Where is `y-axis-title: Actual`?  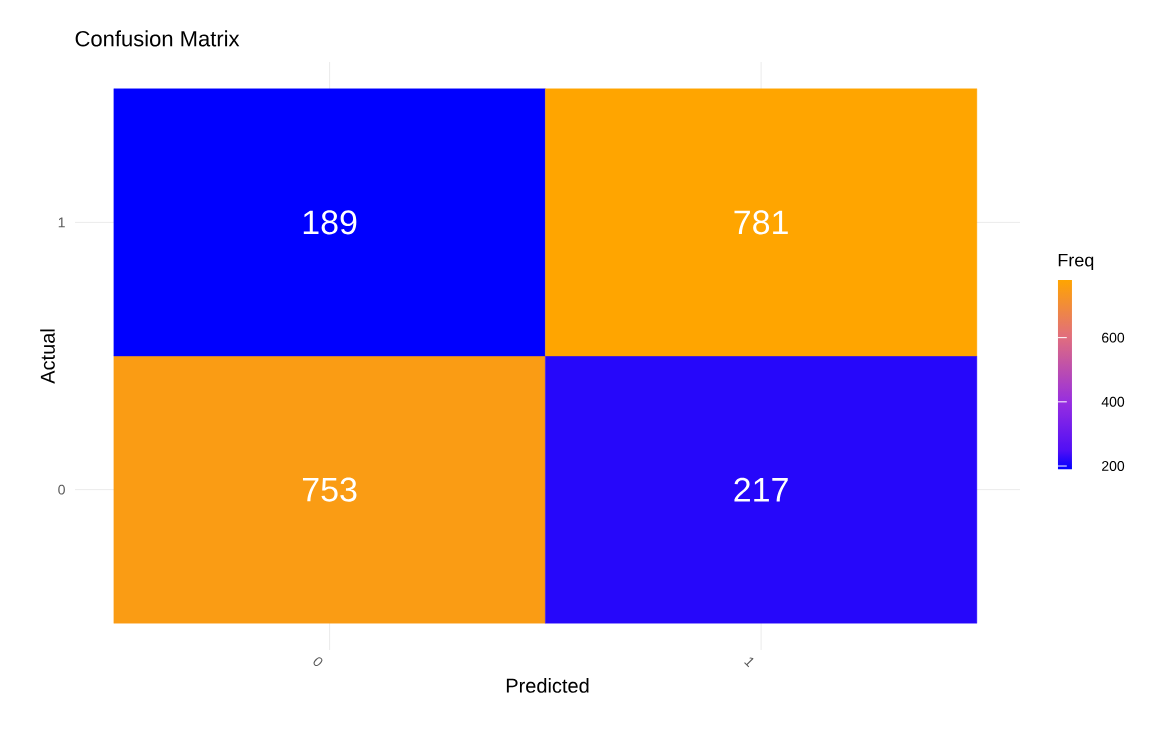
y-axis-title: Actual is located at coordinates (47, 356).